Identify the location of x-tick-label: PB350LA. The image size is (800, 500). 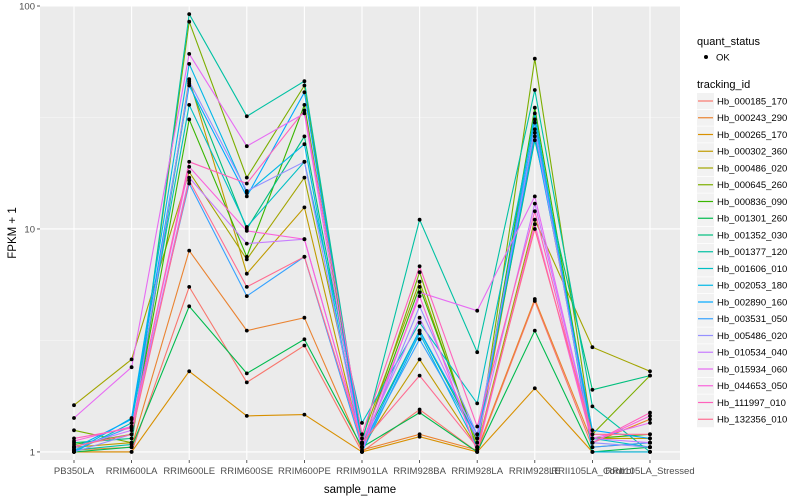
(74, 471).